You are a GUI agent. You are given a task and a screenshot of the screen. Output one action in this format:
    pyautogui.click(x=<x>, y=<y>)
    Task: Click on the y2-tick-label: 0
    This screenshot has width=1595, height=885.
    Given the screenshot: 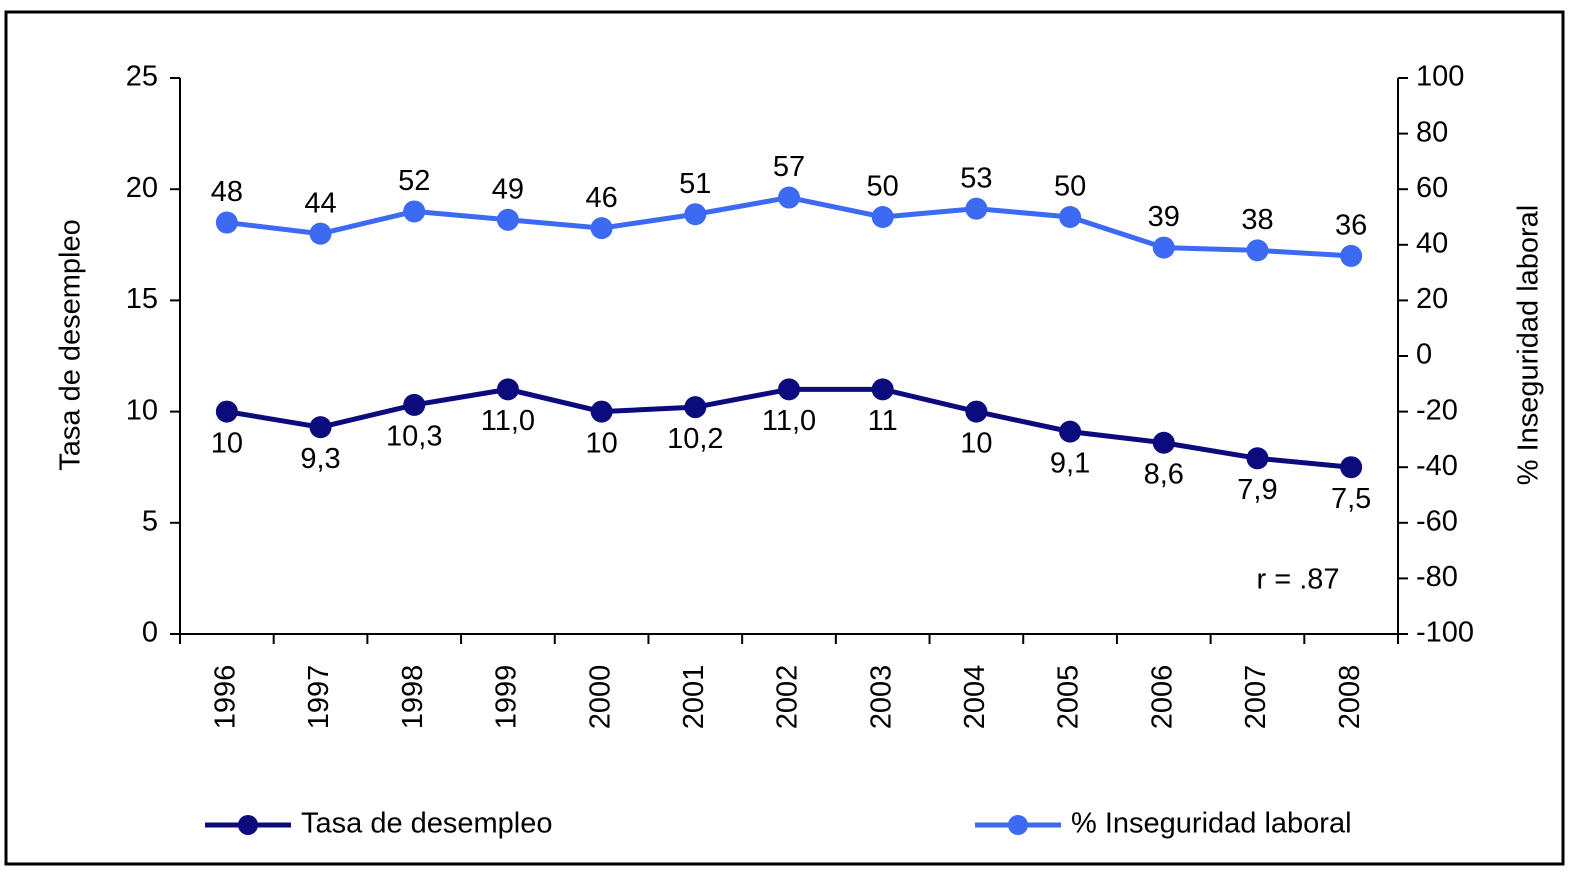 What is the action you would take?
    pyautogui.click(x=1424, y=355)
    